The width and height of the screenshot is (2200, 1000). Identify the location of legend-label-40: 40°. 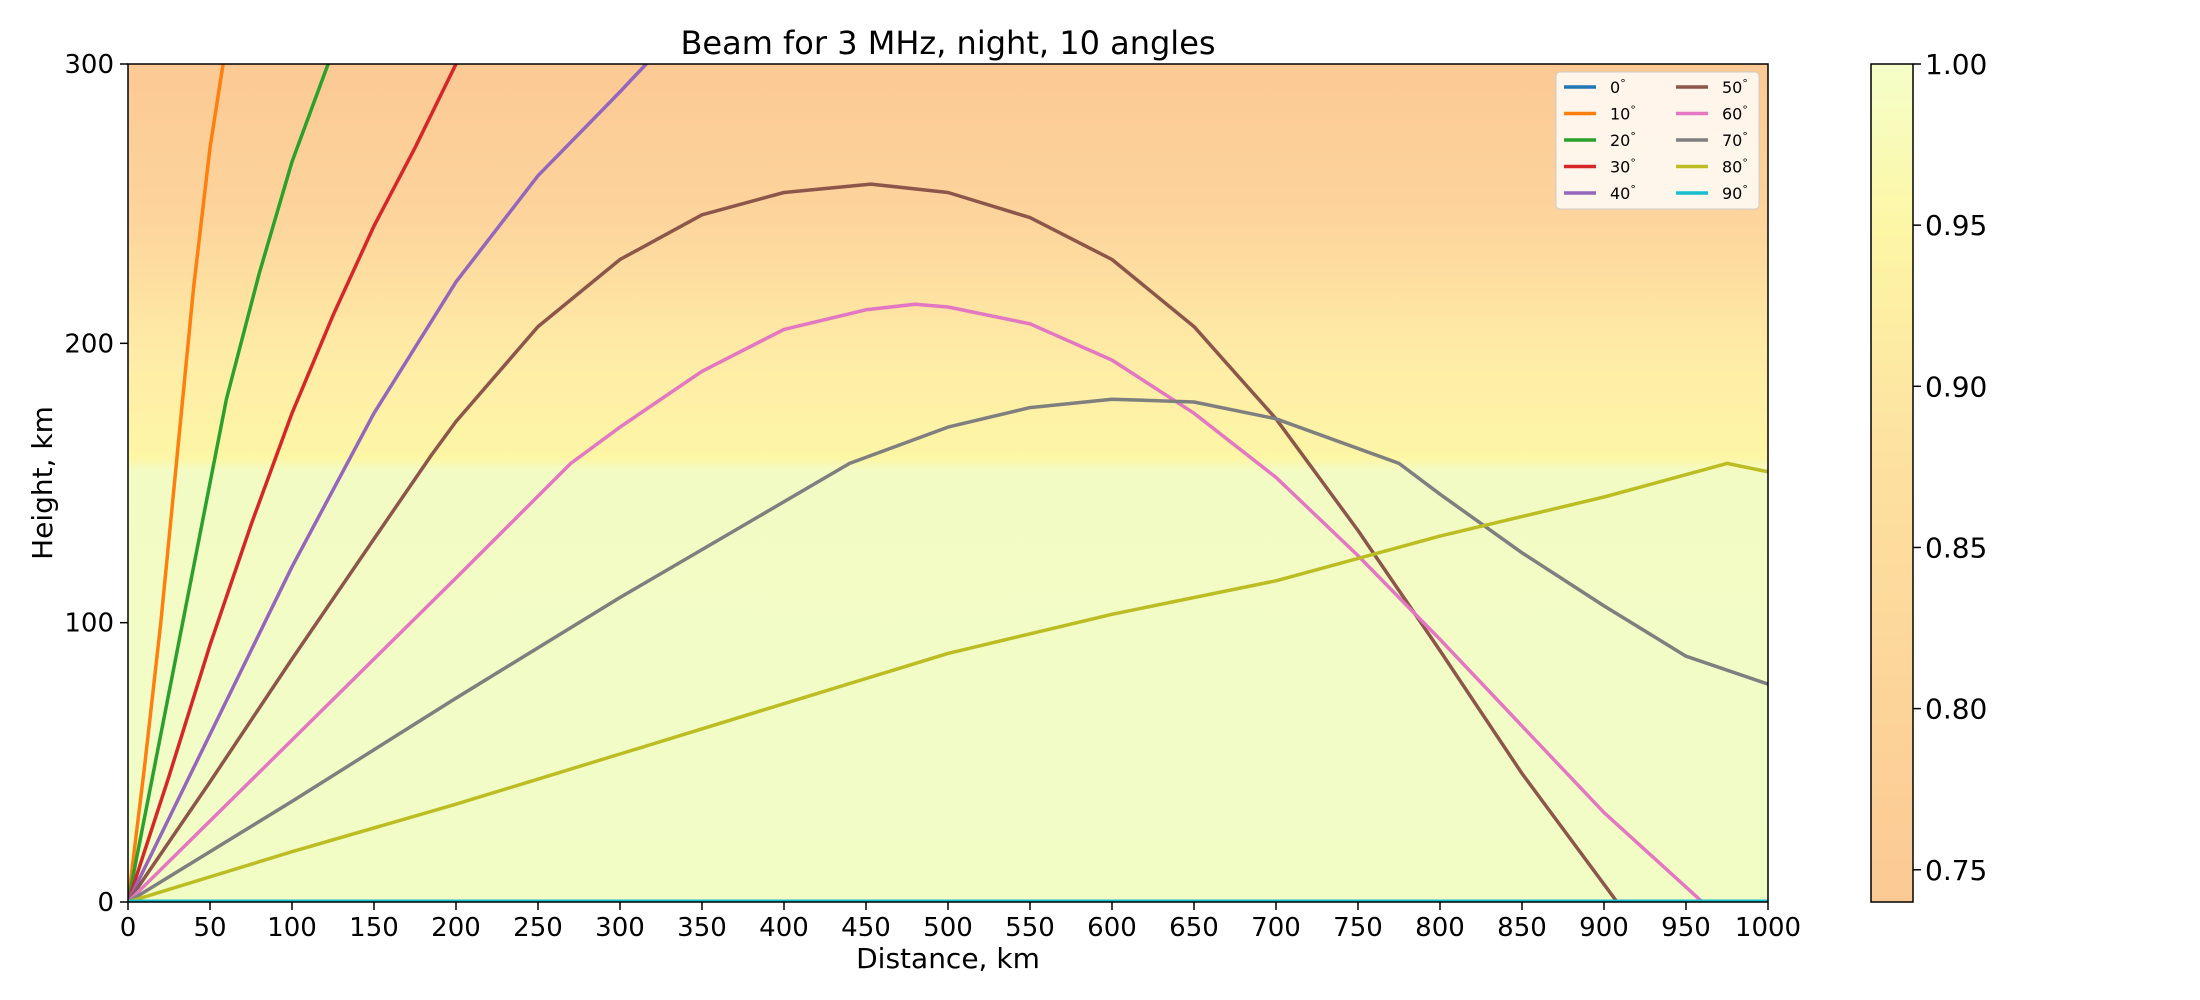
(1623, 193).